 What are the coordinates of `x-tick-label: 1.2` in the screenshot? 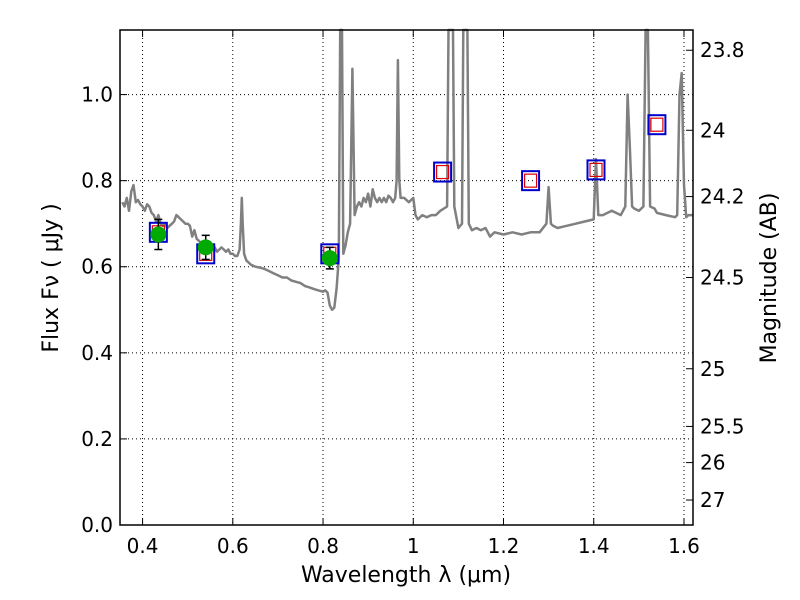 It's located at (504, 546).